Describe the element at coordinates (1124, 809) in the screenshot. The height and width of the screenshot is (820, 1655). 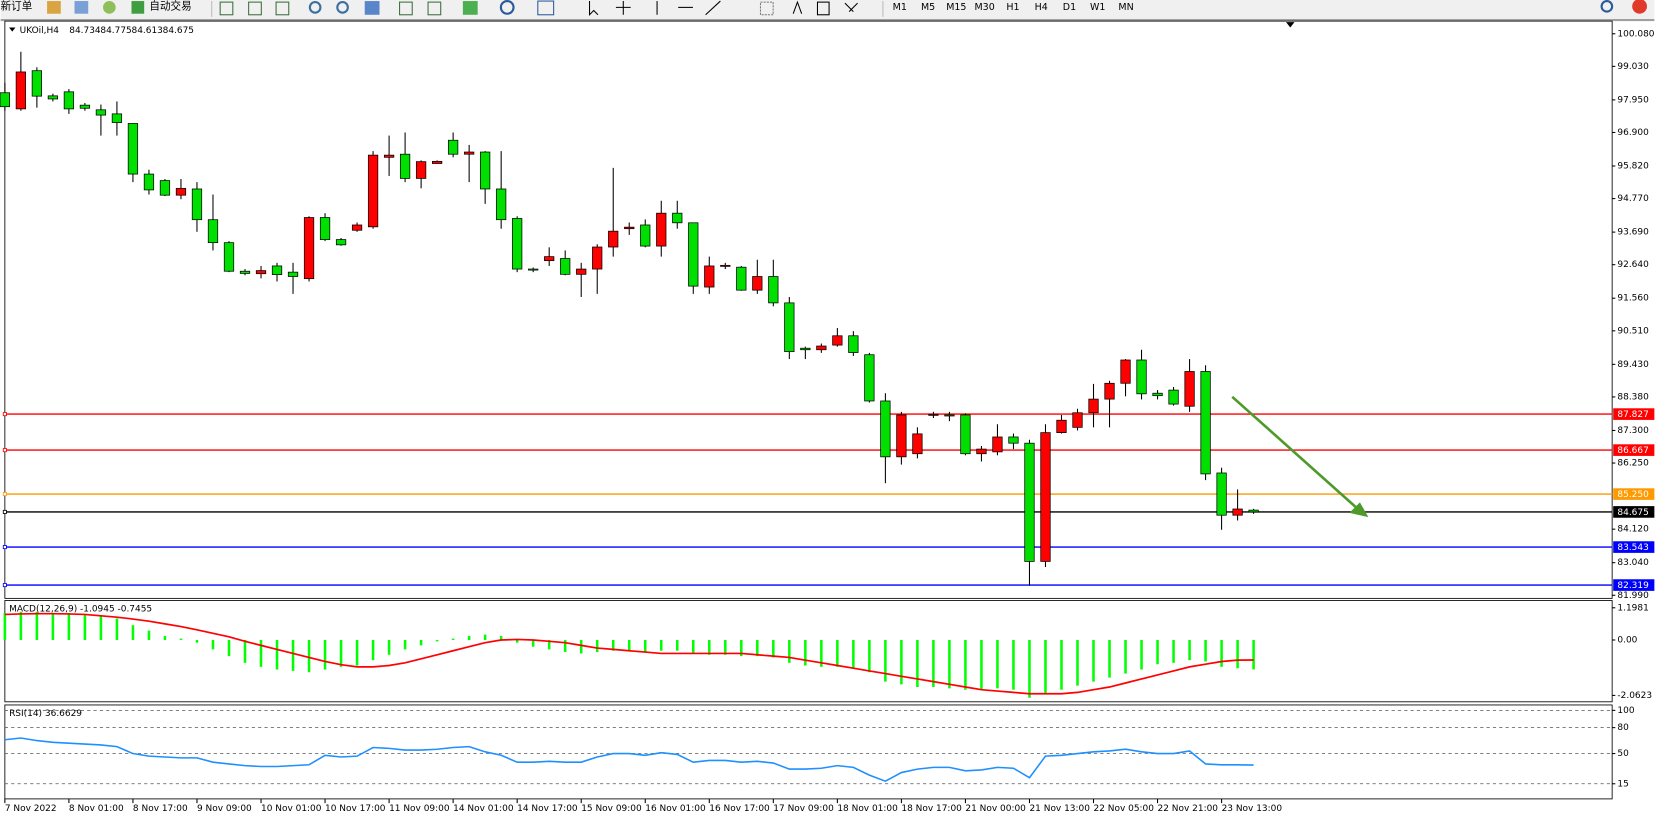
I see `x-tick-label: 22 Nov 05:00` at that location.